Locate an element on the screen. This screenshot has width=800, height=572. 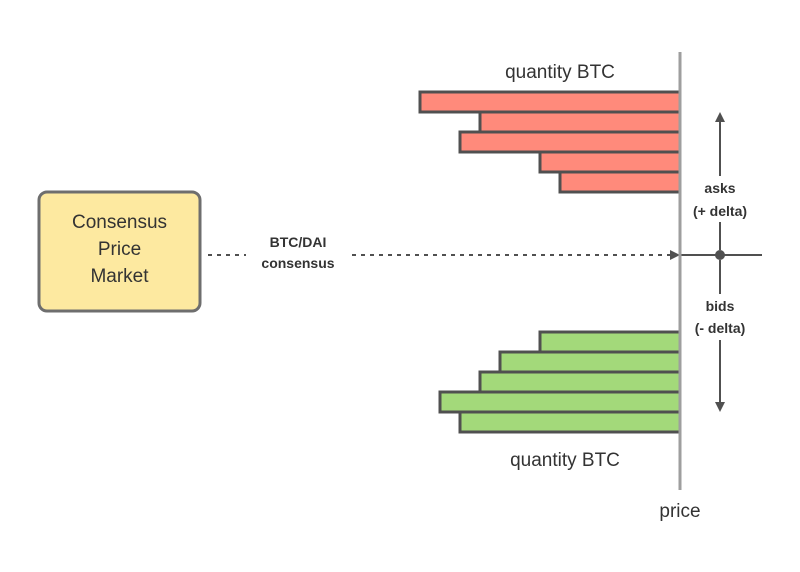
flow-label-line-2: consensus is located at coordinates (297, 263).